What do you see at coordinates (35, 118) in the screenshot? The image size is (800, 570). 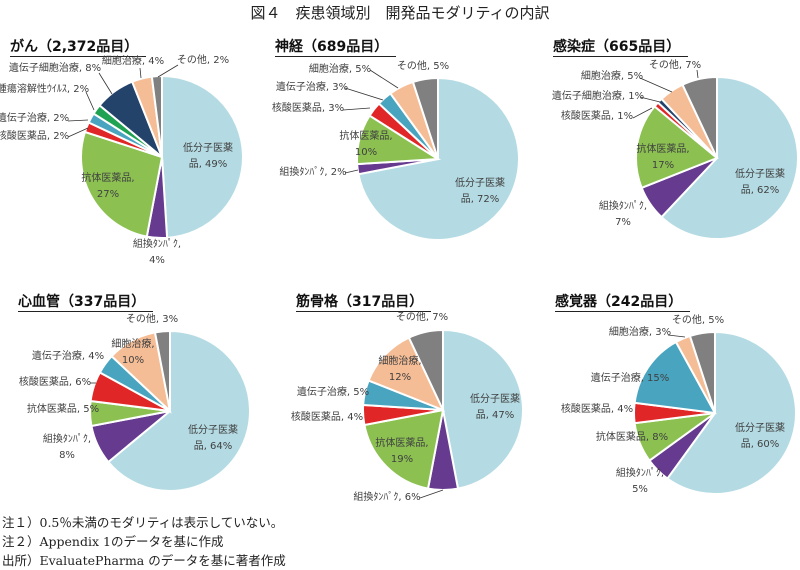 I see `data-label-gene-therapy: 遺伝子治療, 2%` at bounding box center [35, 118].